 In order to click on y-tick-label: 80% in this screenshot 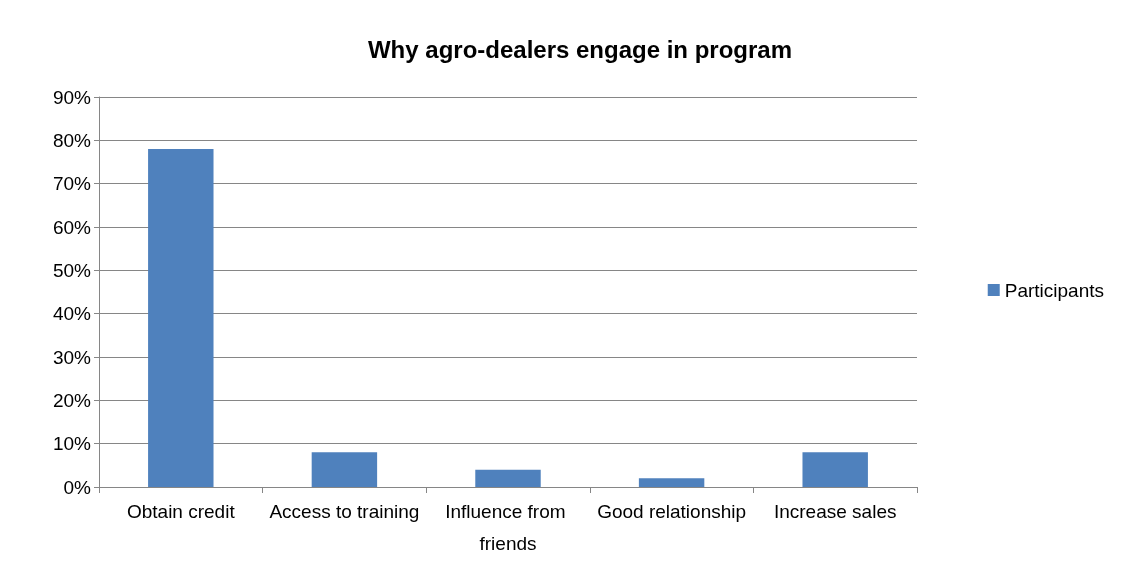, I will do `click(72, 140)`.